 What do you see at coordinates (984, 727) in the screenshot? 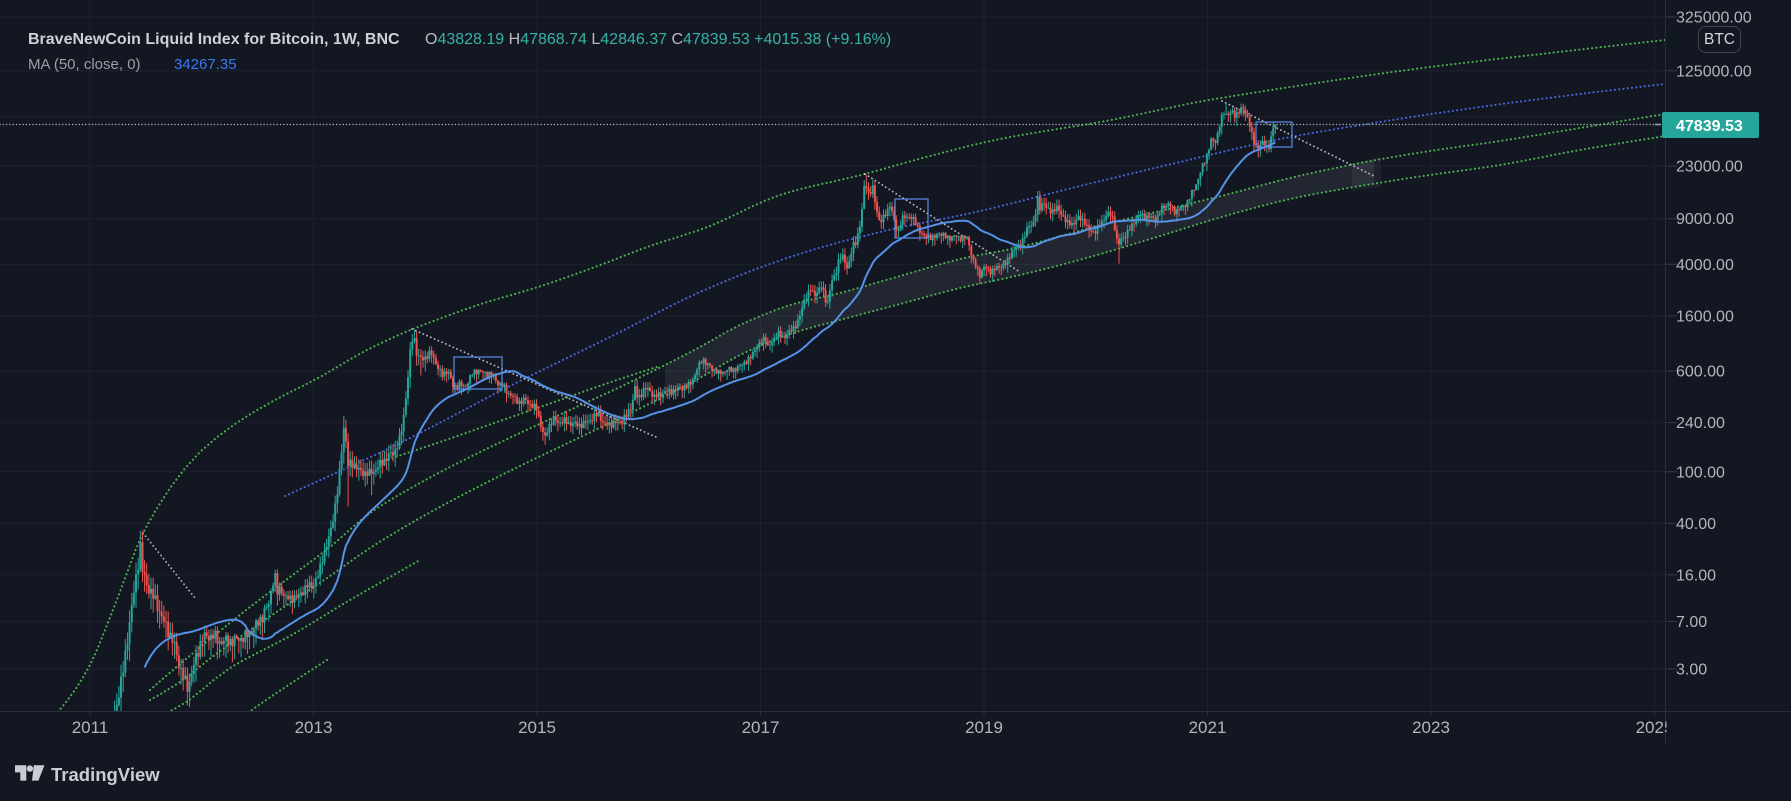
I see `svg-text: 2019` at bounding box center [984, 727].